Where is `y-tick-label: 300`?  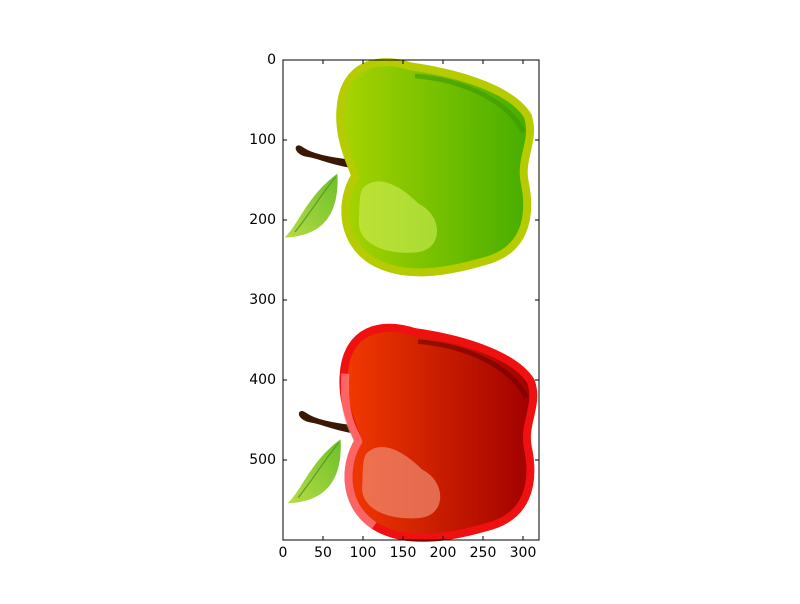
y-tick-label: 300 is located at coordinates (262, 300).